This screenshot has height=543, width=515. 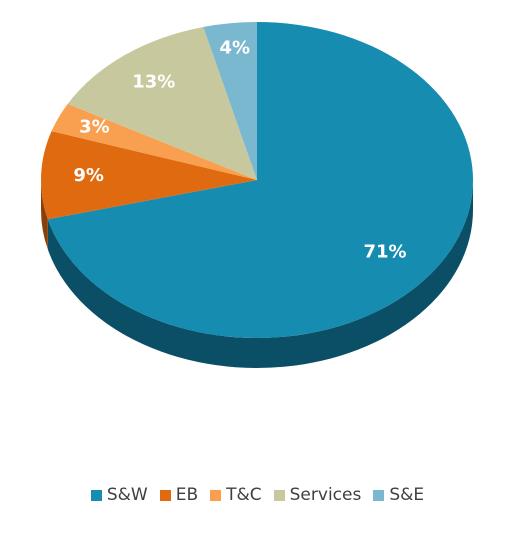 I want to click on legend-item-s-w: S&W, so click(x=119, y=495).